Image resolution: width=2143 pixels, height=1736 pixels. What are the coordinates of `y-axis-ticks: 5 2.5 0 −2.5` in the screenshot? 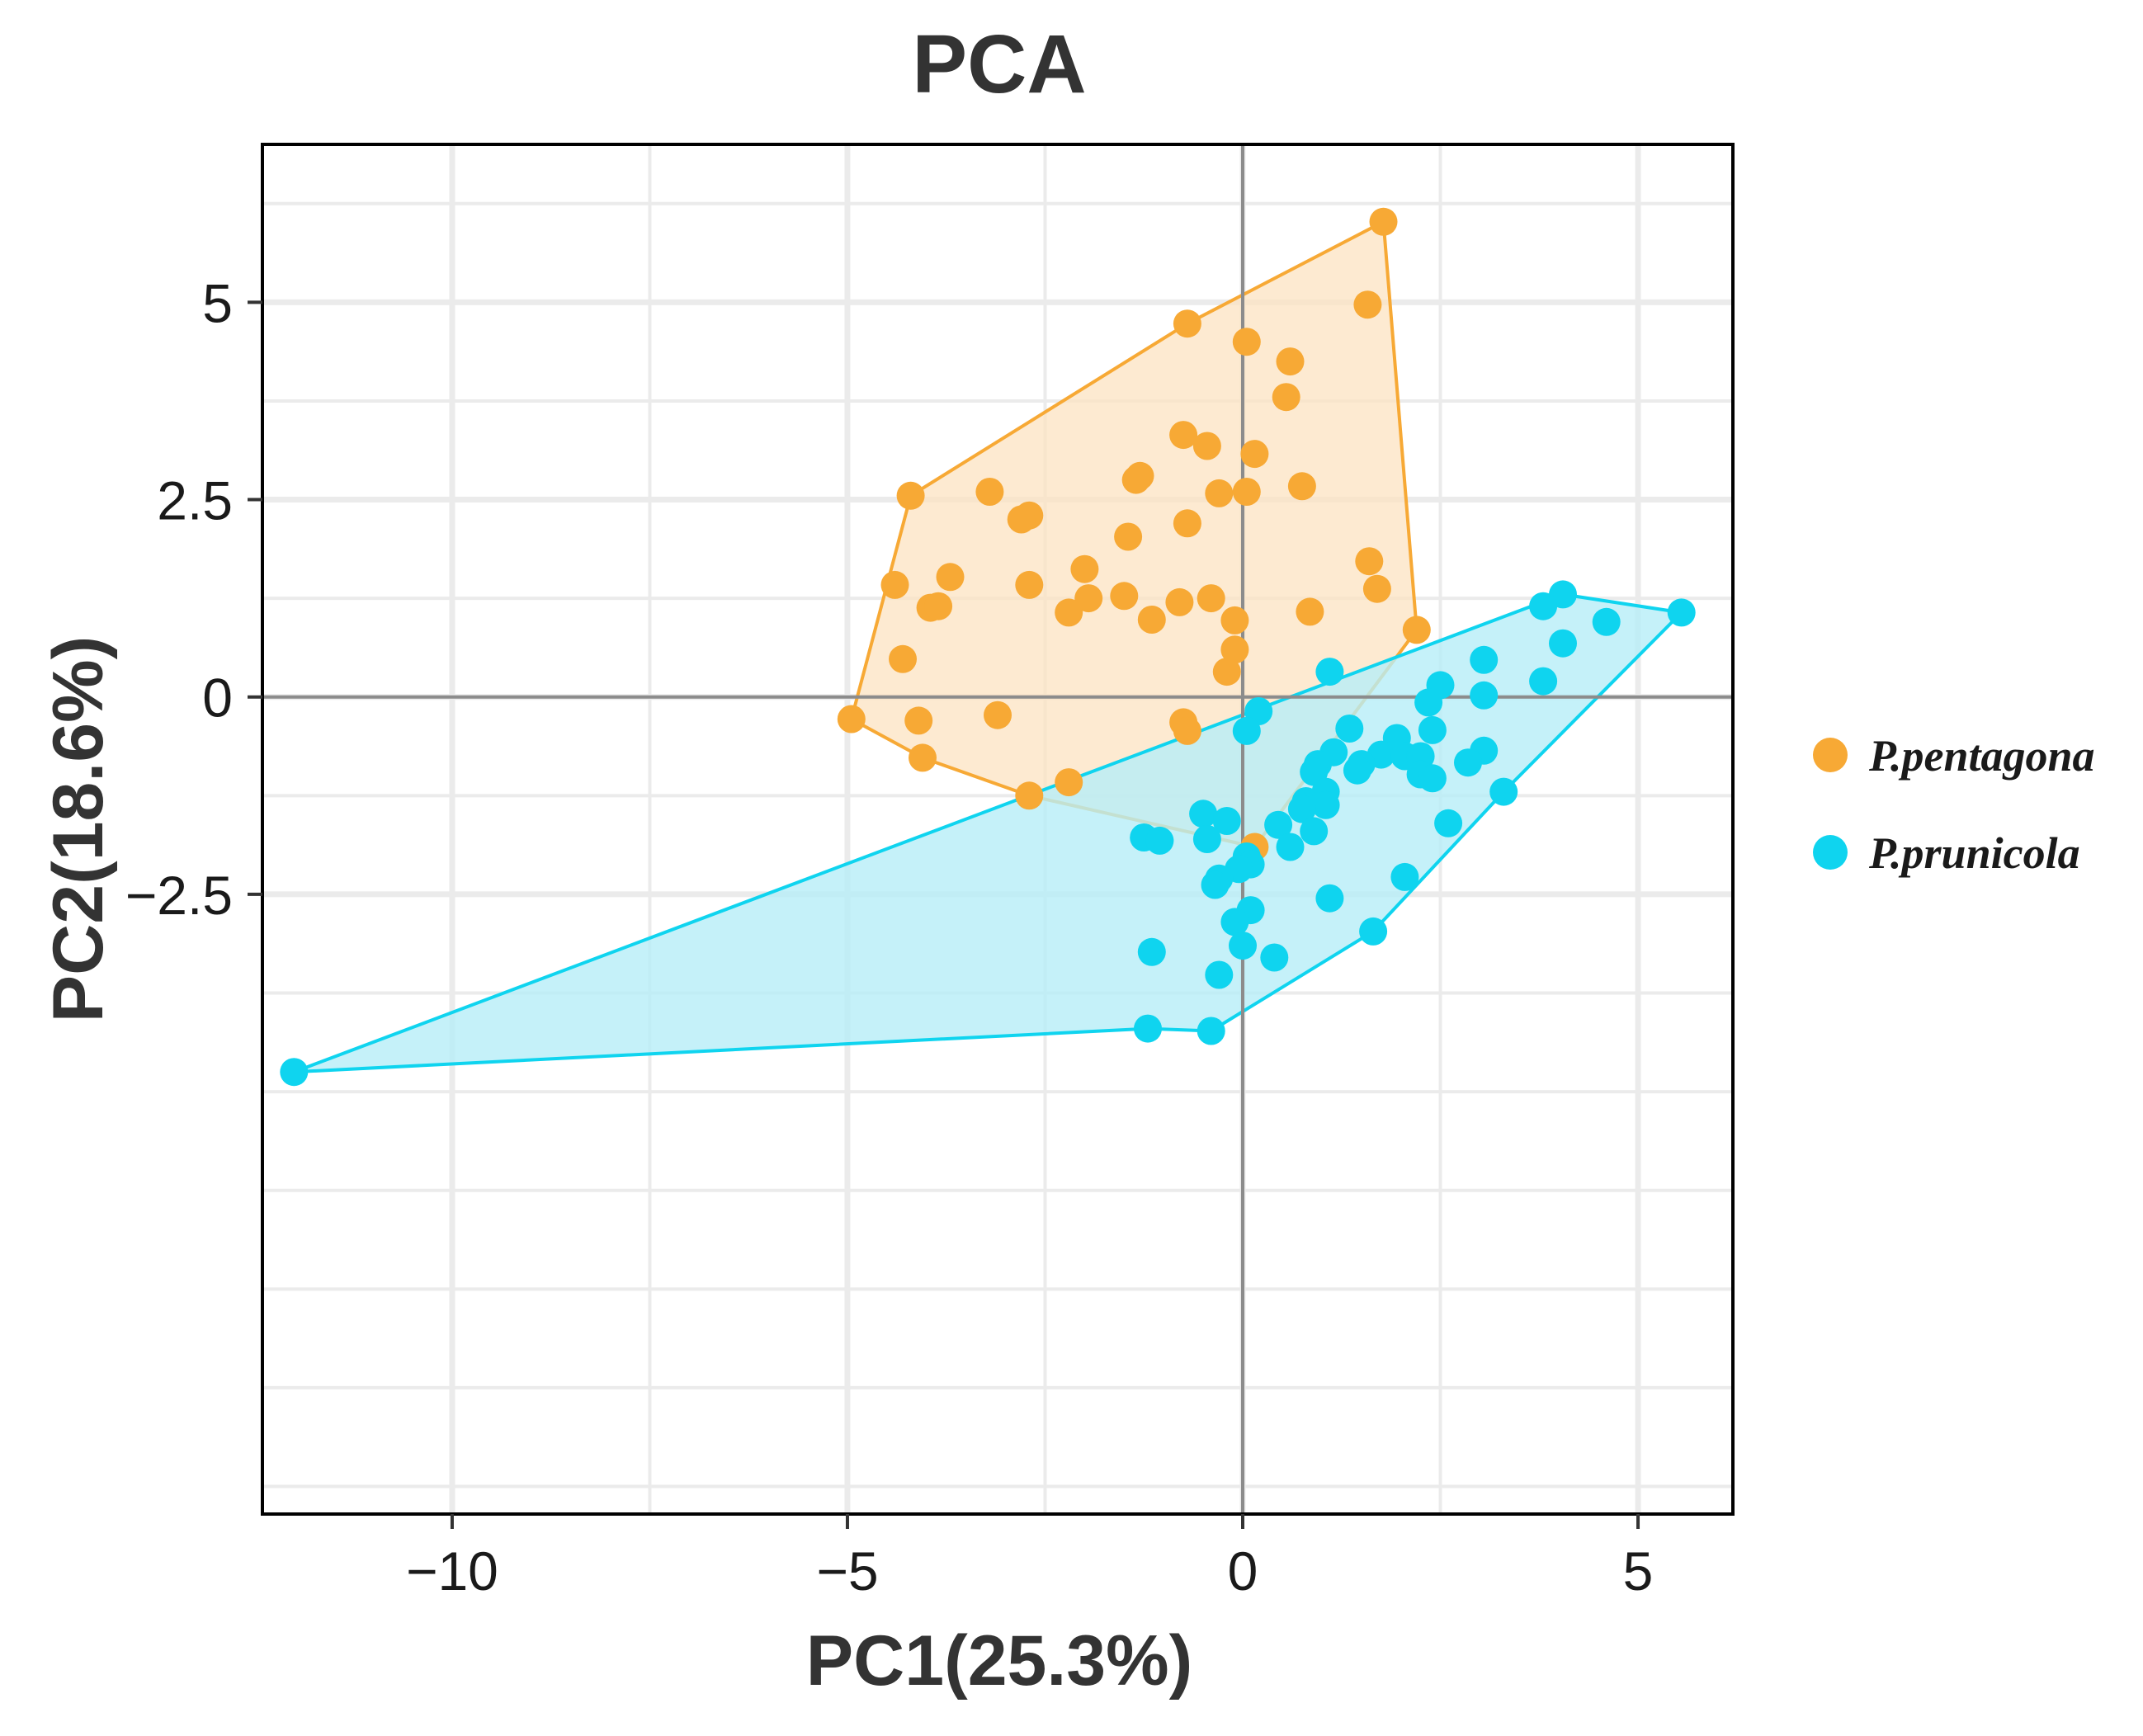 It's located at (193, 599).